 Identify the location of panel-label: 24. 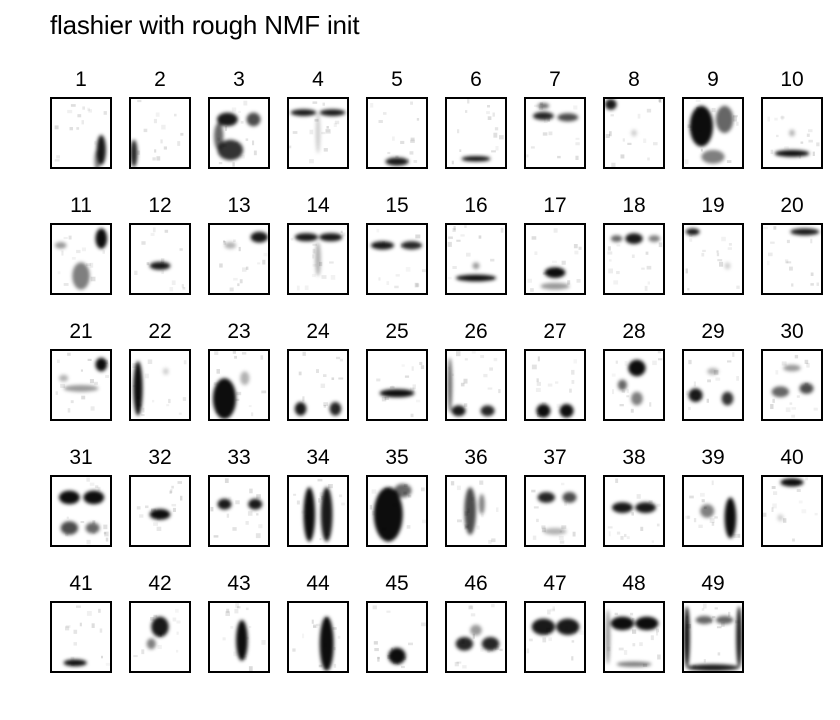
(318, 331).